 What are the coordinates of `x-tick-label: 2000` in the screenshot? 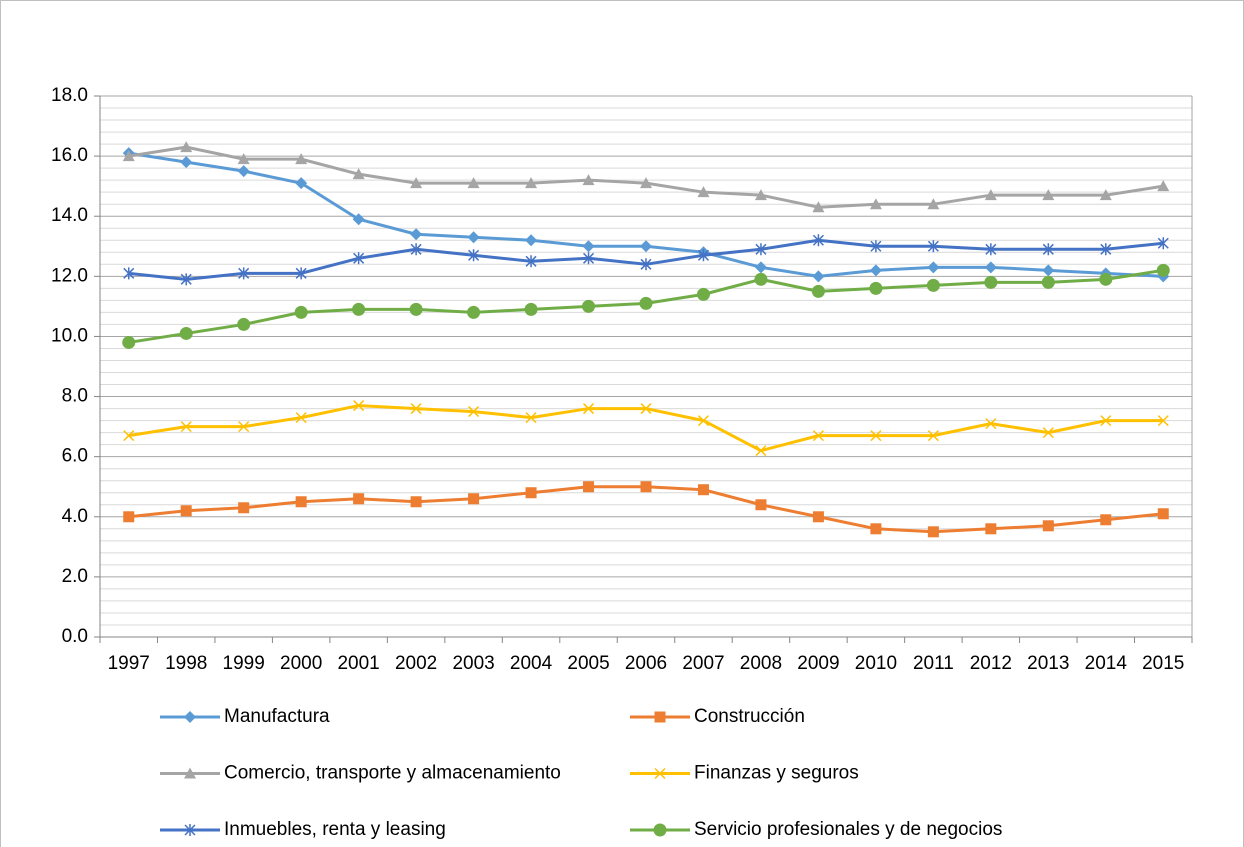 It's located at (301, 663).